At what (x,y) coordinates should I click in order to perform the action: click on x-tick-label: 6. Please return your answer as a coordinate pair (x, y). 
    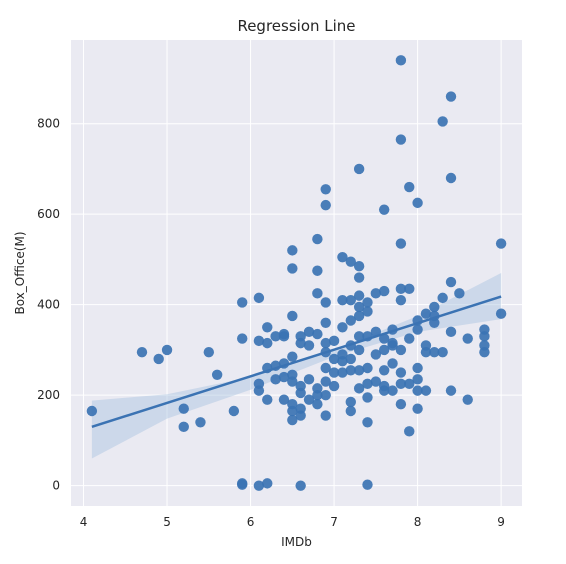
    Looking at the image, I should click on (251, 522).